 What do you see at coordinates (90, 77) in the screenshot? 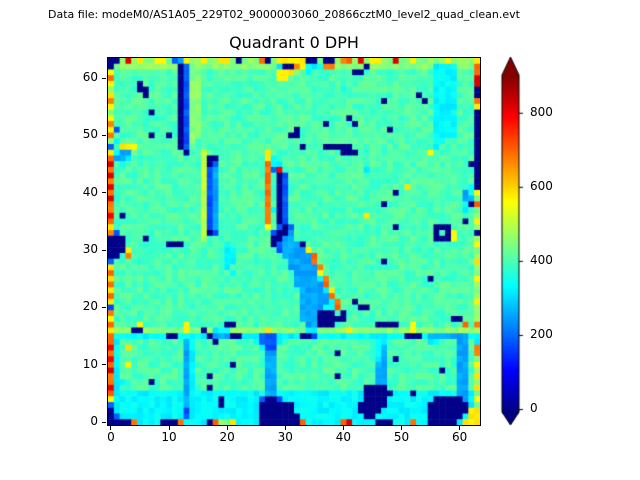
I see `y-tick-label: 60` at bounding box center [90, 77].